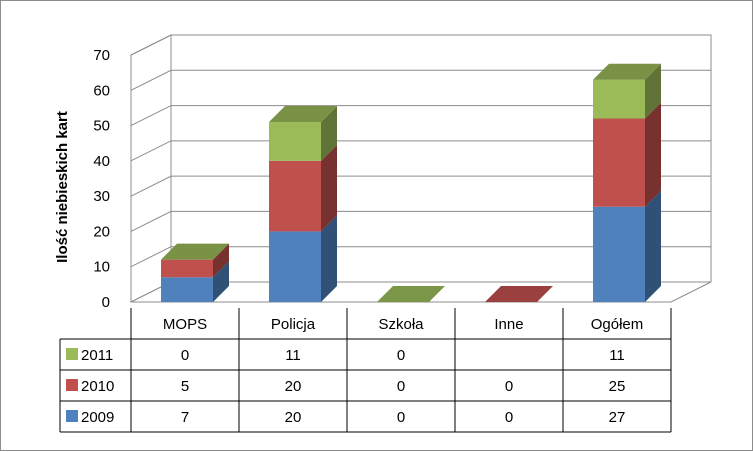 The height and width of the screenshot is (452, 753). Describe the element at coordinates (101, 126) in the screenshot. I see `y-tick-label: 50` at that location.